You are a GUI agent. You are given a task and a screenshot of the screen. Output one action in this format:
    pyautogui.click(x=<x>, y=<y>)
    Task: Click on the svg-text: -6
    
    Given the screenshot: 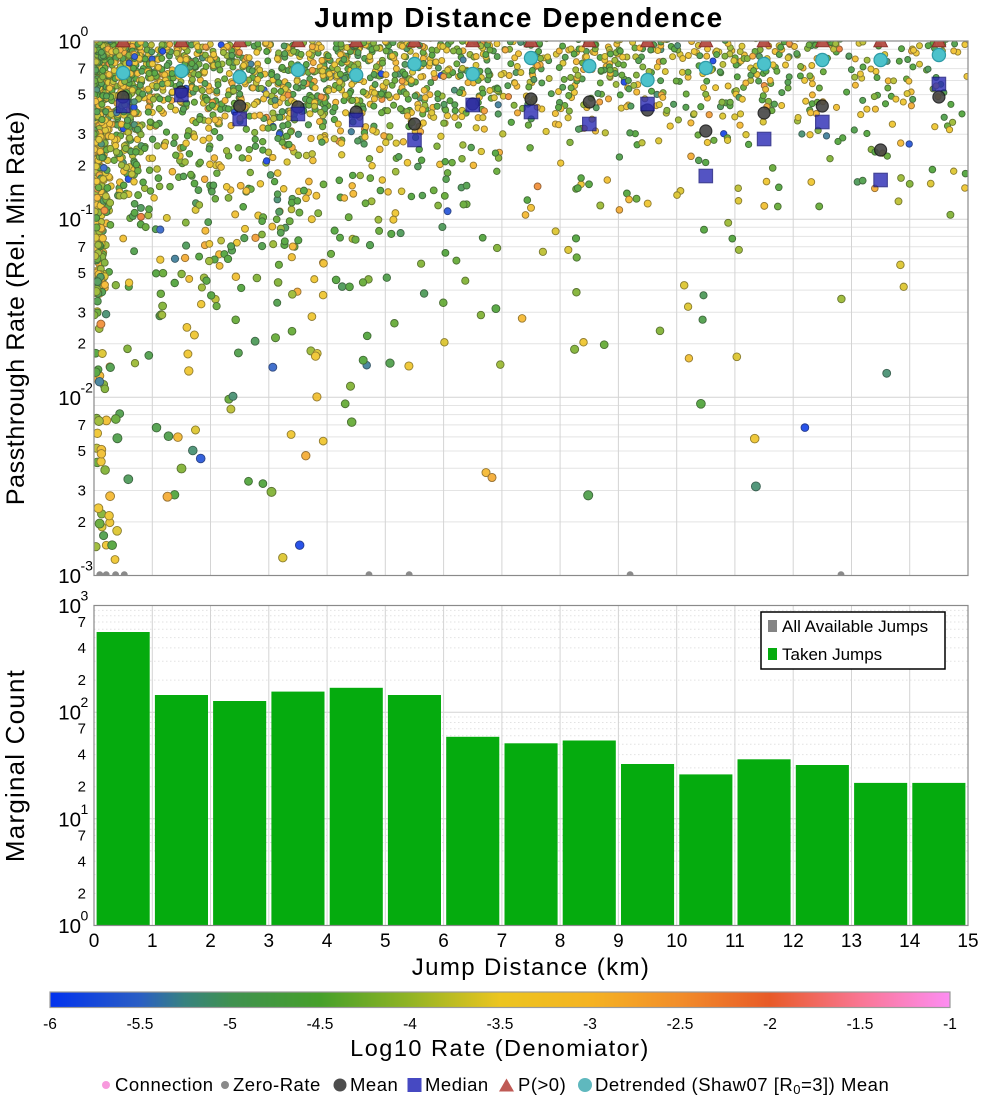 What is the action you would take?
    pyautogui.click(x=50, y=1024)
    